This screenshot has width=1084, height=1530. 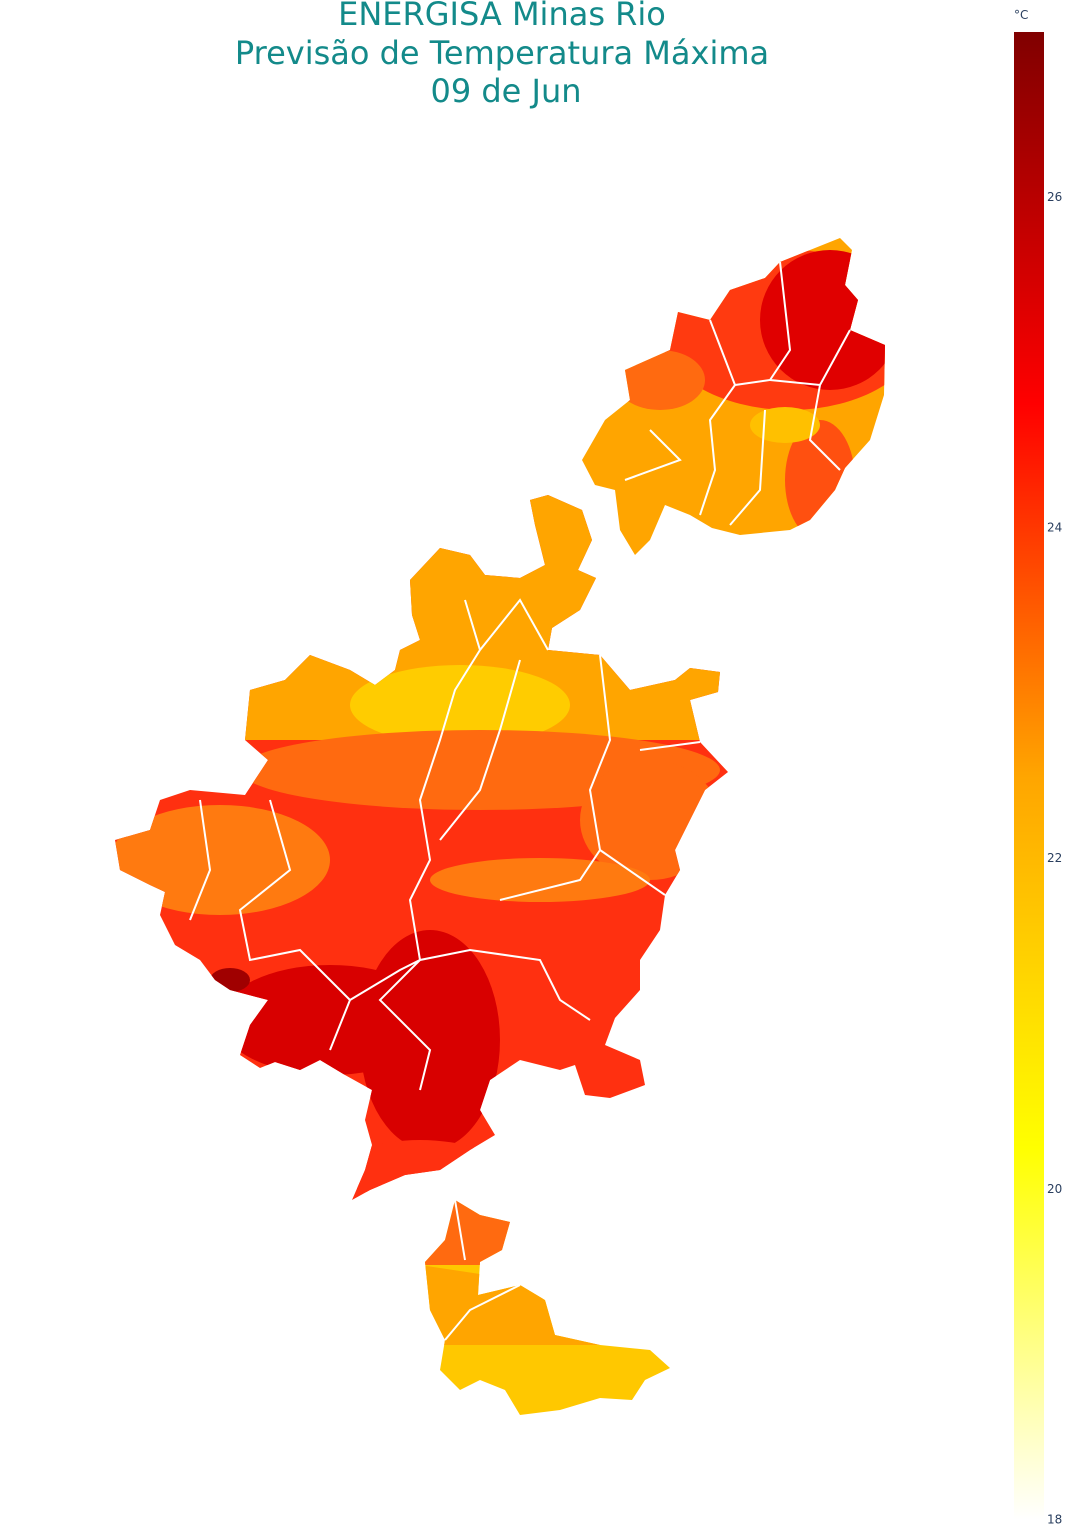 I want to click on colorbar, so click(x=1029, y=776).